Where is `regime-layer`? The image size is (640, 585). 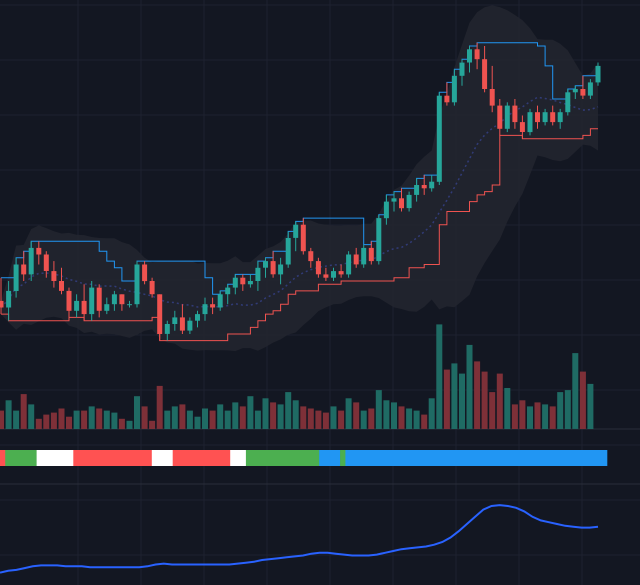
regime-layer is located at coordinates (304, 458).